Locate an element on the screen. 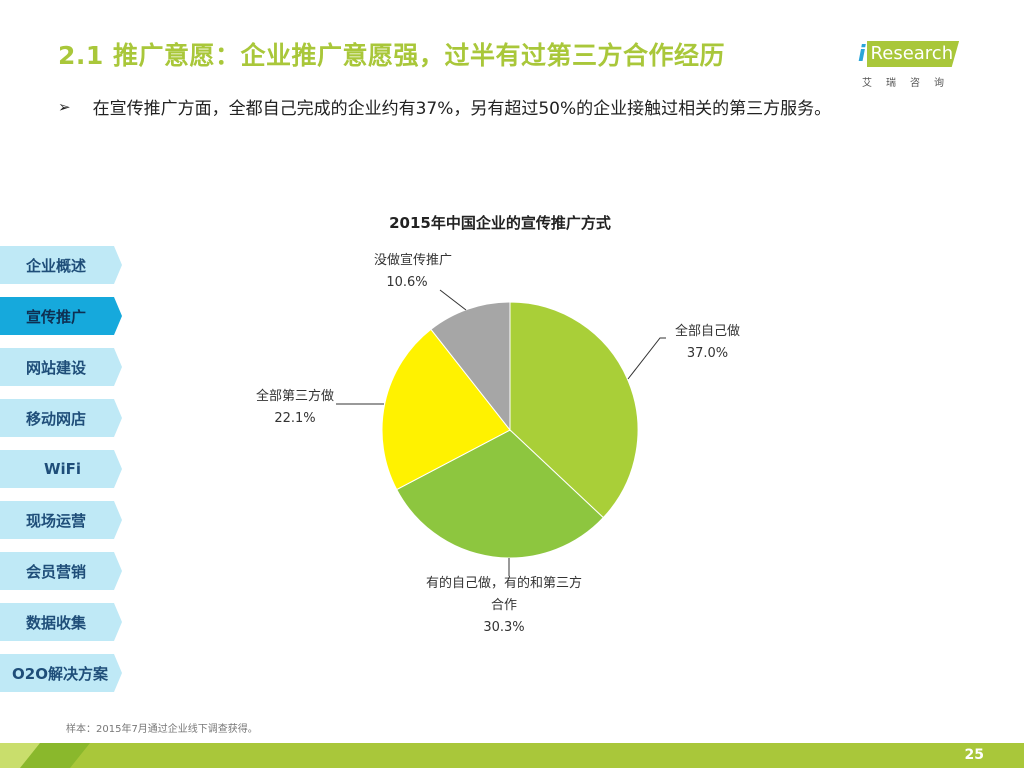 The height and width of the screenshot is (768, 1024). chart-title: 2015年中国企业的宣传推广方式 is located at coordinates (512, 222).